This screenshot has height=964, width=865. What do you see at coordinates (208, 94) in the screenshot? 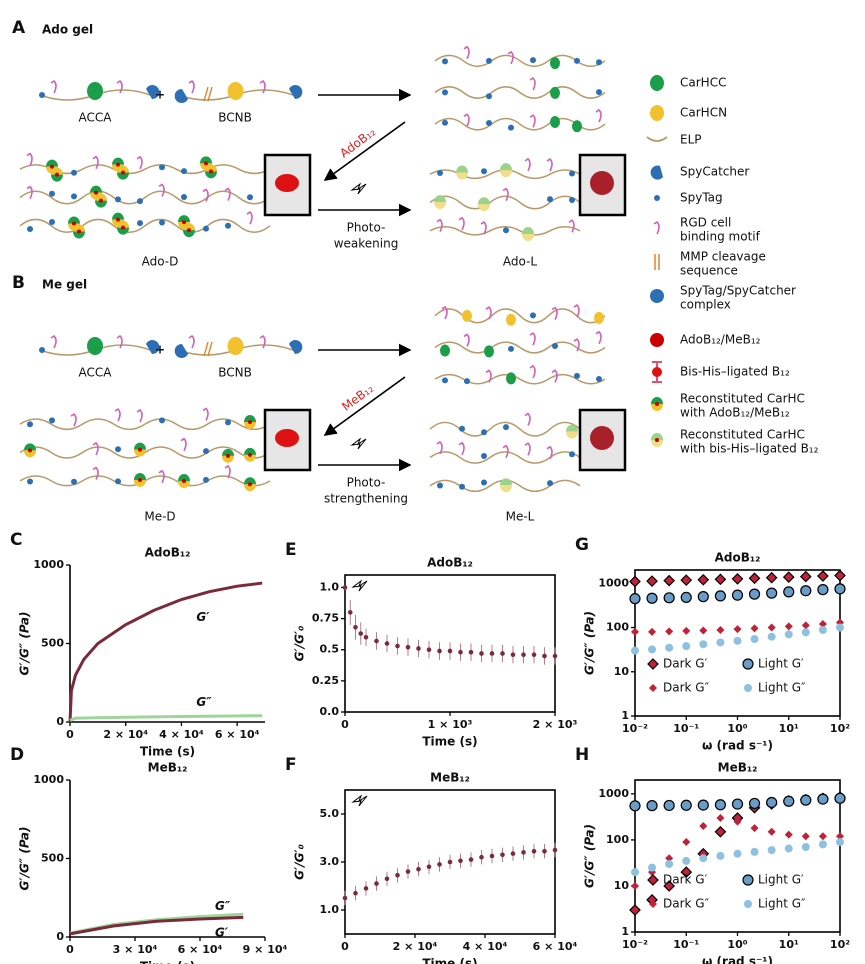
I see `mmp-site` at bounding box center [208, 94].